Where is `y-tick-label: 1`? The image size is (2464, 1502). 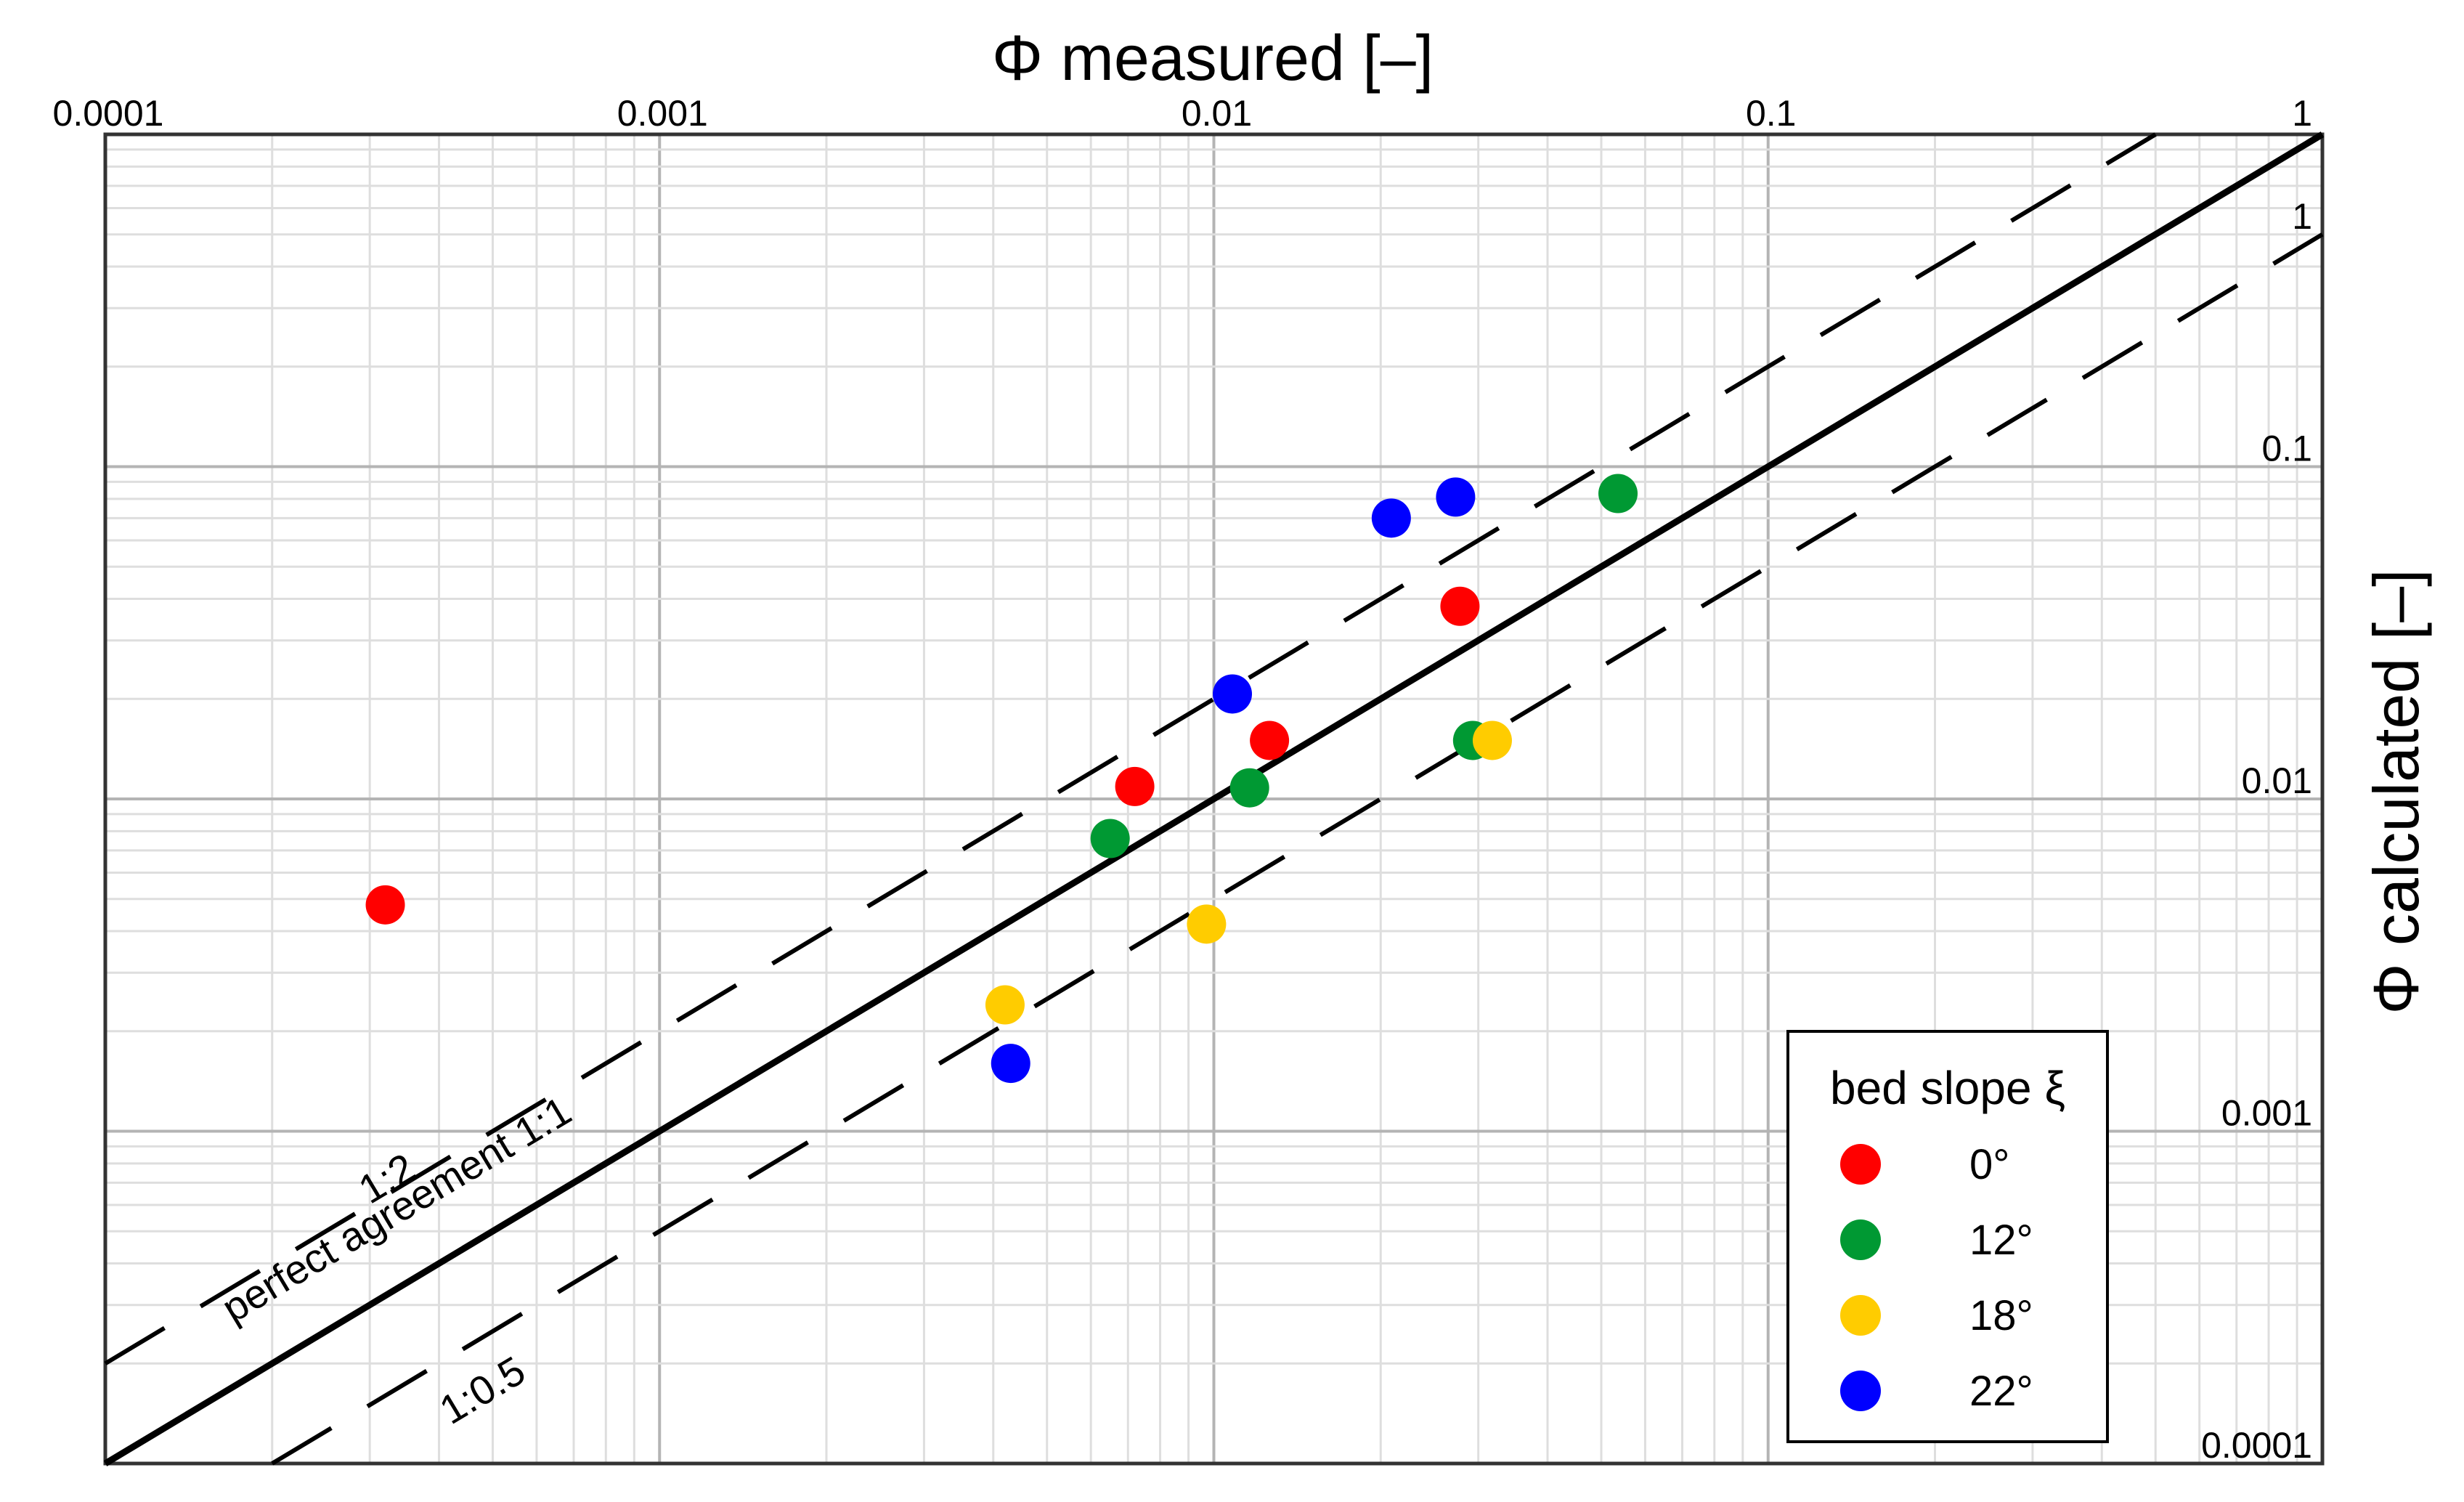
y-tick-label: 1 is located at coordinates (2302, 216).